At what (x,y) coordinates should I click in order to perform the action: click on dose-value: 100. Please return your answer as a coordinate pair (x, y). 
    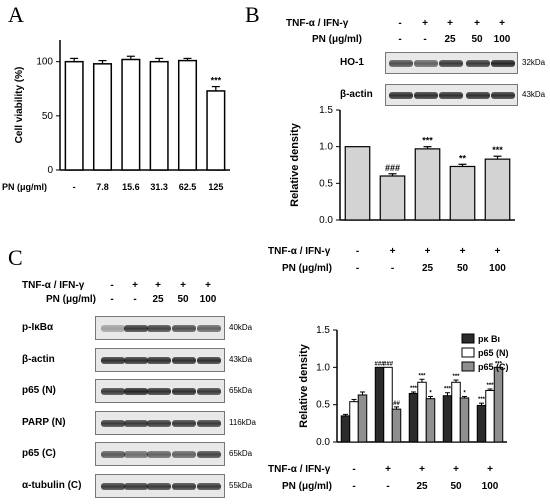
    Looking at the image, I should click on (502, 39).